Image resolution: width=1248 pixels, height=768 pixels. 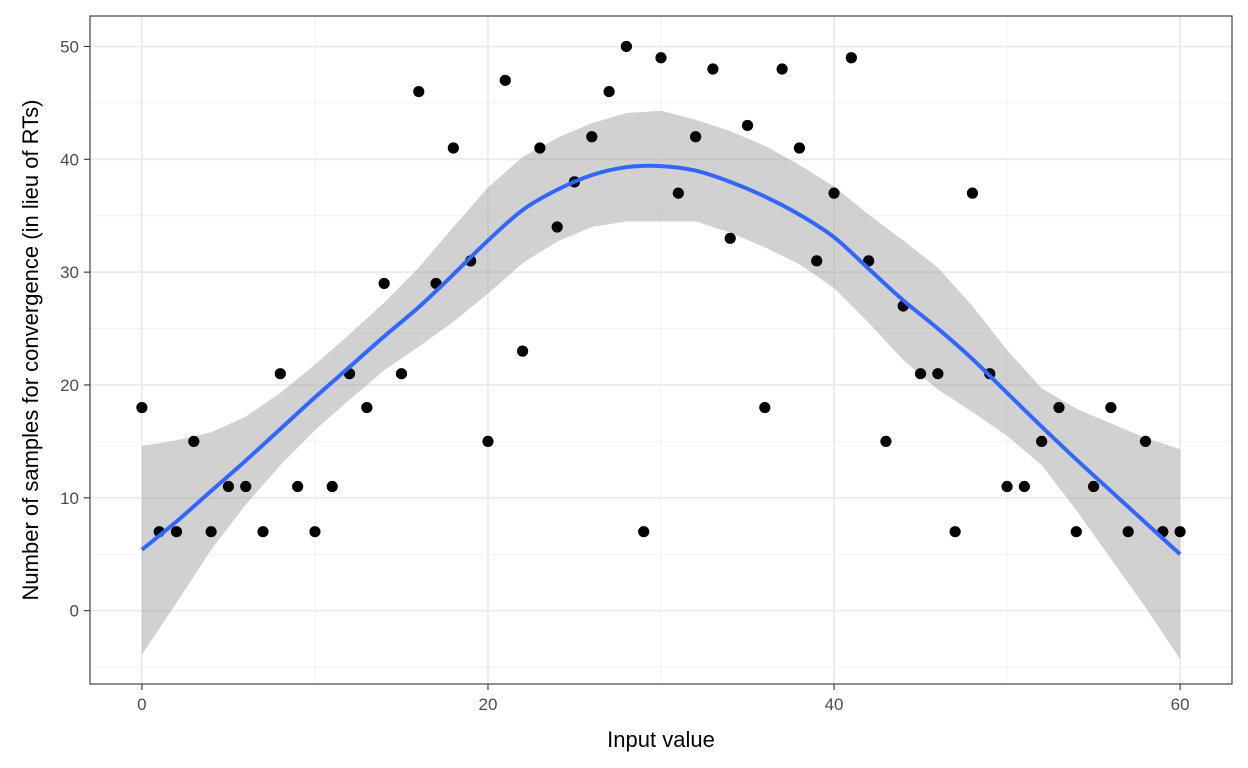 I want to click on x-tick-label: 60, so click(x=1180, y=704).